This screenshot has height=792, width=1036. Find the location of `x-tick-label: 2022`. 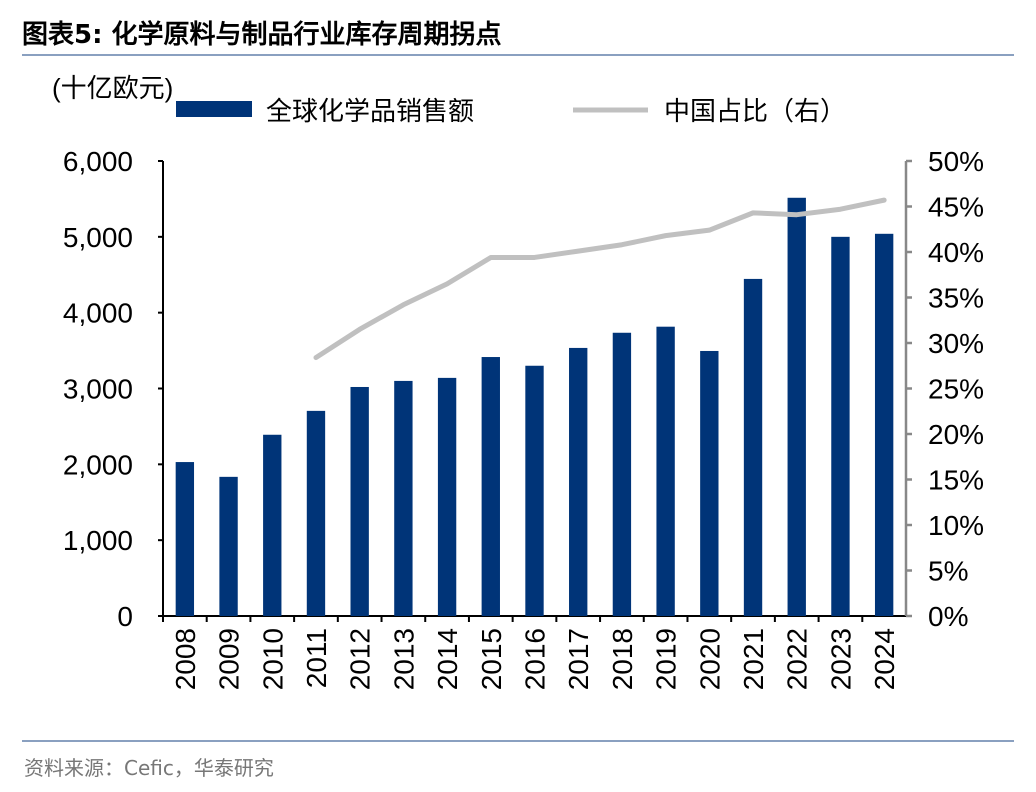

x-tick-label: 2022 is located at coordinates (797, 659).